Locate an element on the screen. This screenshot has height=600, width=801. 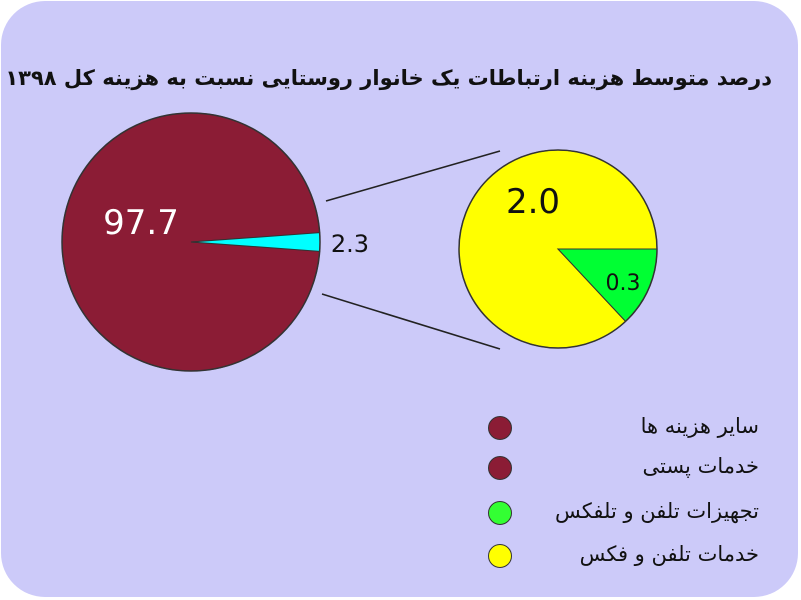
pie-outline-main is located at coordinates (191, 242).